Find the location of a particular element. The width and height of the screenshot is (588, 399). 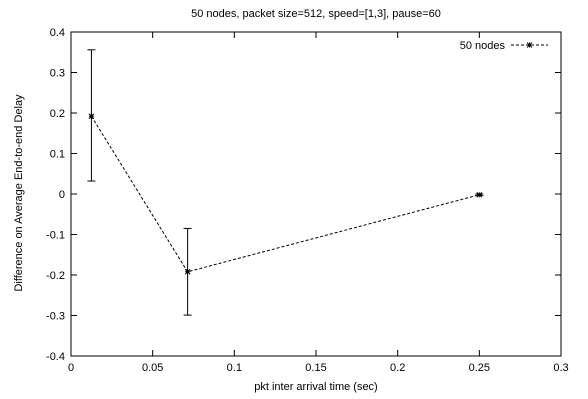

y-tick-label: 0.4 is located at coordinates (57, 33).